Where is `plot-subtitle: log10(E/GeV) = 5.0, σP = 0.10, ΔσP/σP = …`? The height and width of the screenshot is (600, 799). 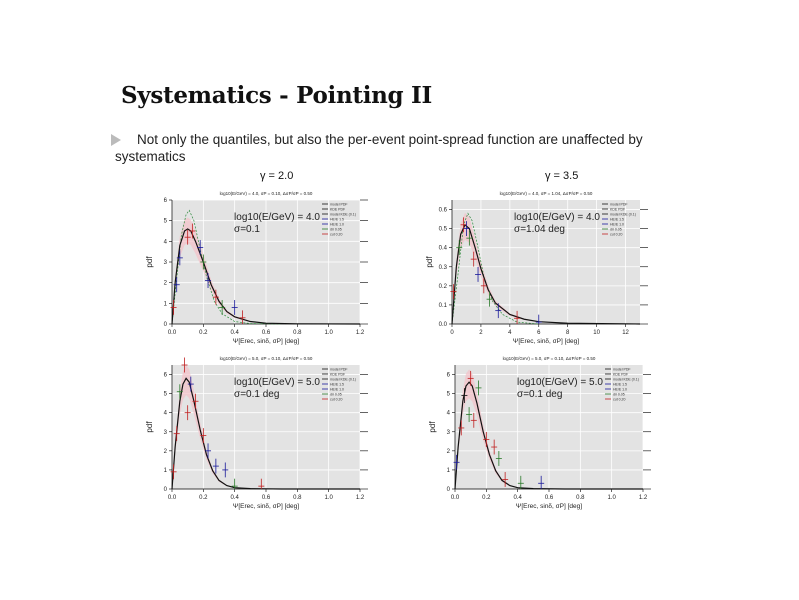 plot-subtitle: log10(E/GeV) = 5.0, σP = 0.10, ΔσP/σP = … is located at coordinates (549, 358).